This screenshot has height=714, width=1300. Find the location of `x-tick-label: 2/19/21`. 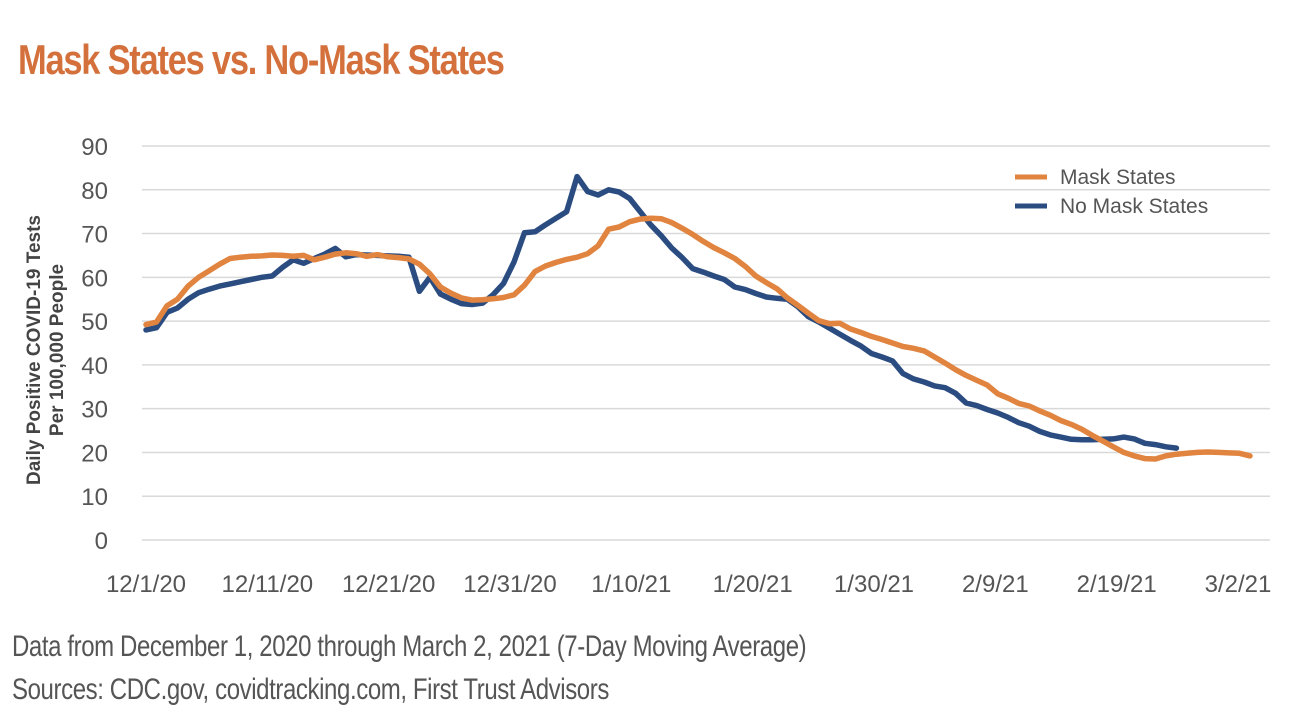

x-tick-label: 2/19/21 is located at coordinates (1117, 584).